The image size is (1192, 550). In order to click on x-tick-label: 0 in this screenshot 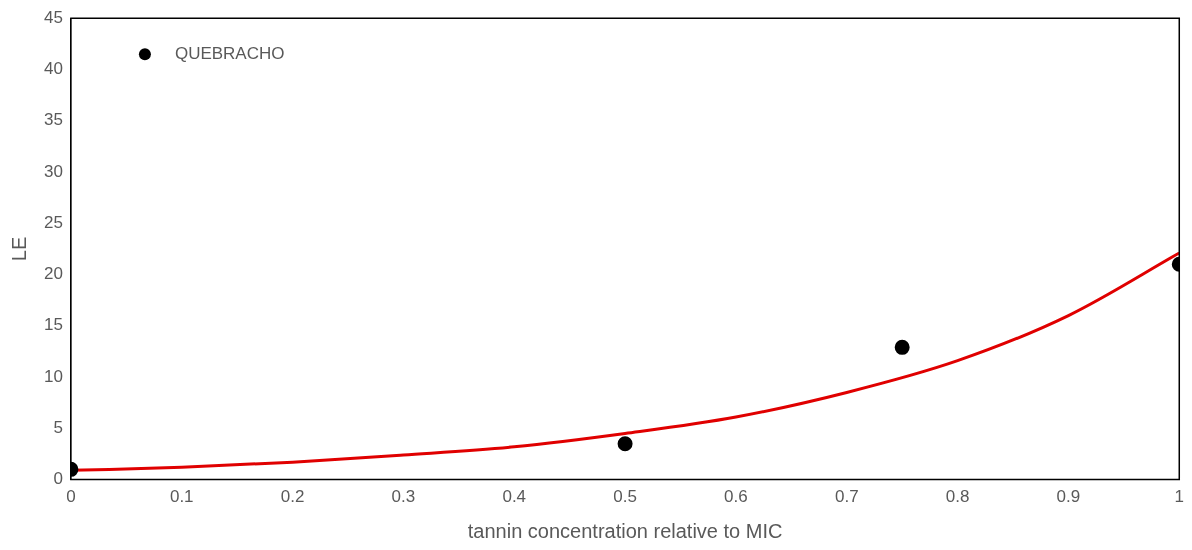, I will do `click(71, 497)`.